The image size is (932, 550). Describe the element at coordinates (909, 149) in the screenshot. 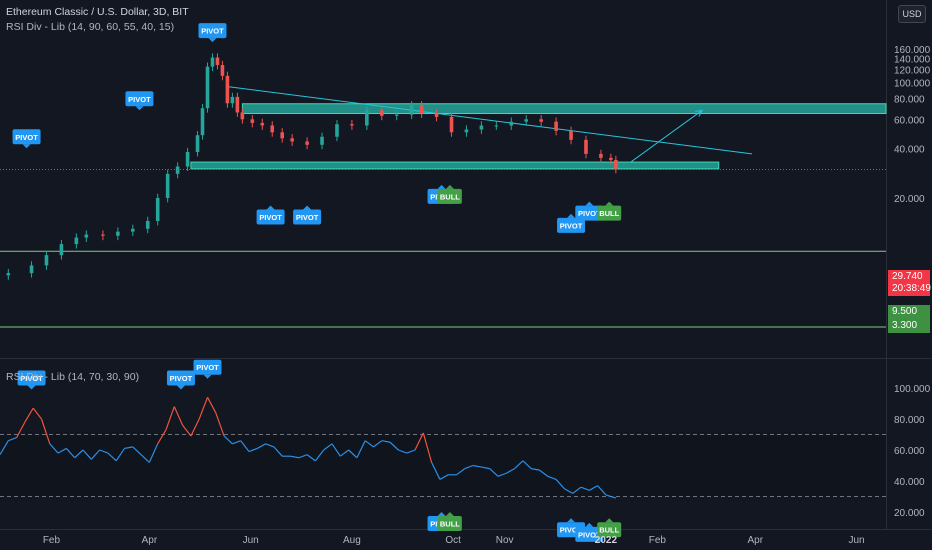

I see `price-tick-label: 40.000` at that location.